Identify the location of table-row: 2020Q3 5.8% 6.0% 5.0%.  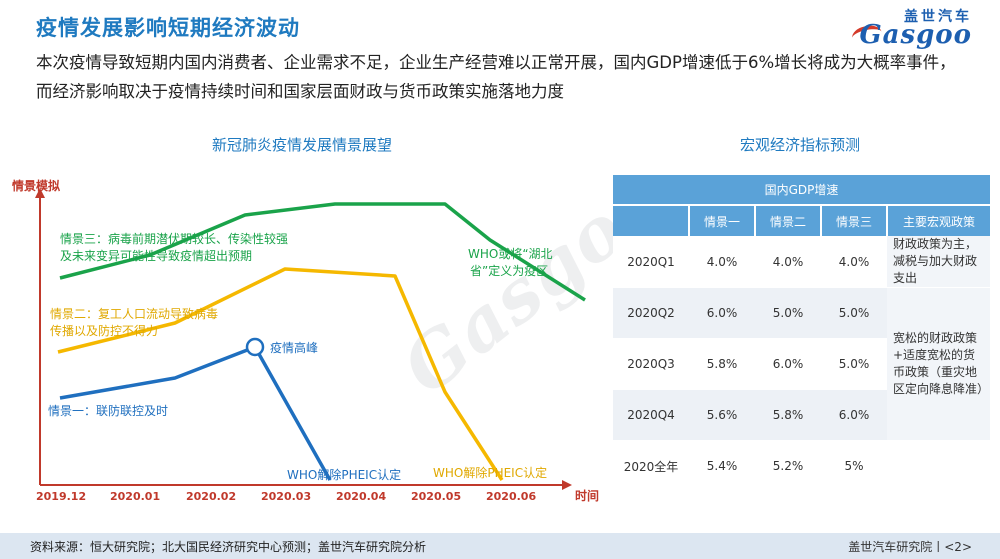
(801, 364).